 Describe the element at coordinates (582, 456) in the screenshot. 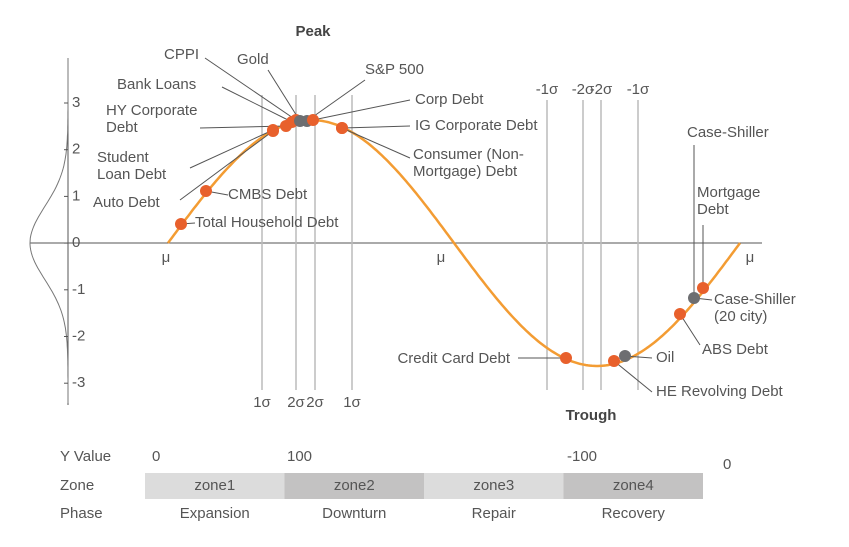

I see `y-value: -100` at that location.